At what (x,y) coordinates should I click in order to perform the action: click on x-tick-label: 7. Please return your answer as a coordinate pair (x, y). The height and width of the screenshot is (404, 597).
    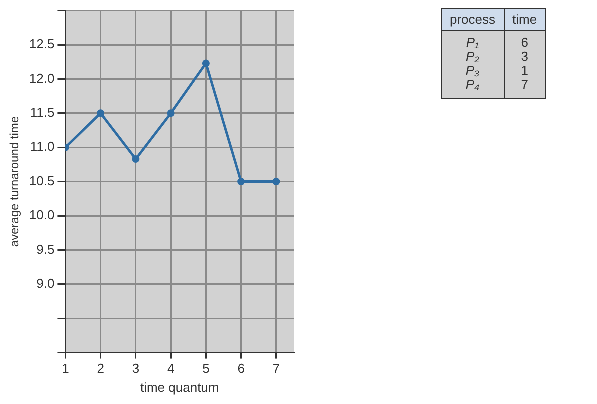
    Looking at the image, I should click on (276, 368).